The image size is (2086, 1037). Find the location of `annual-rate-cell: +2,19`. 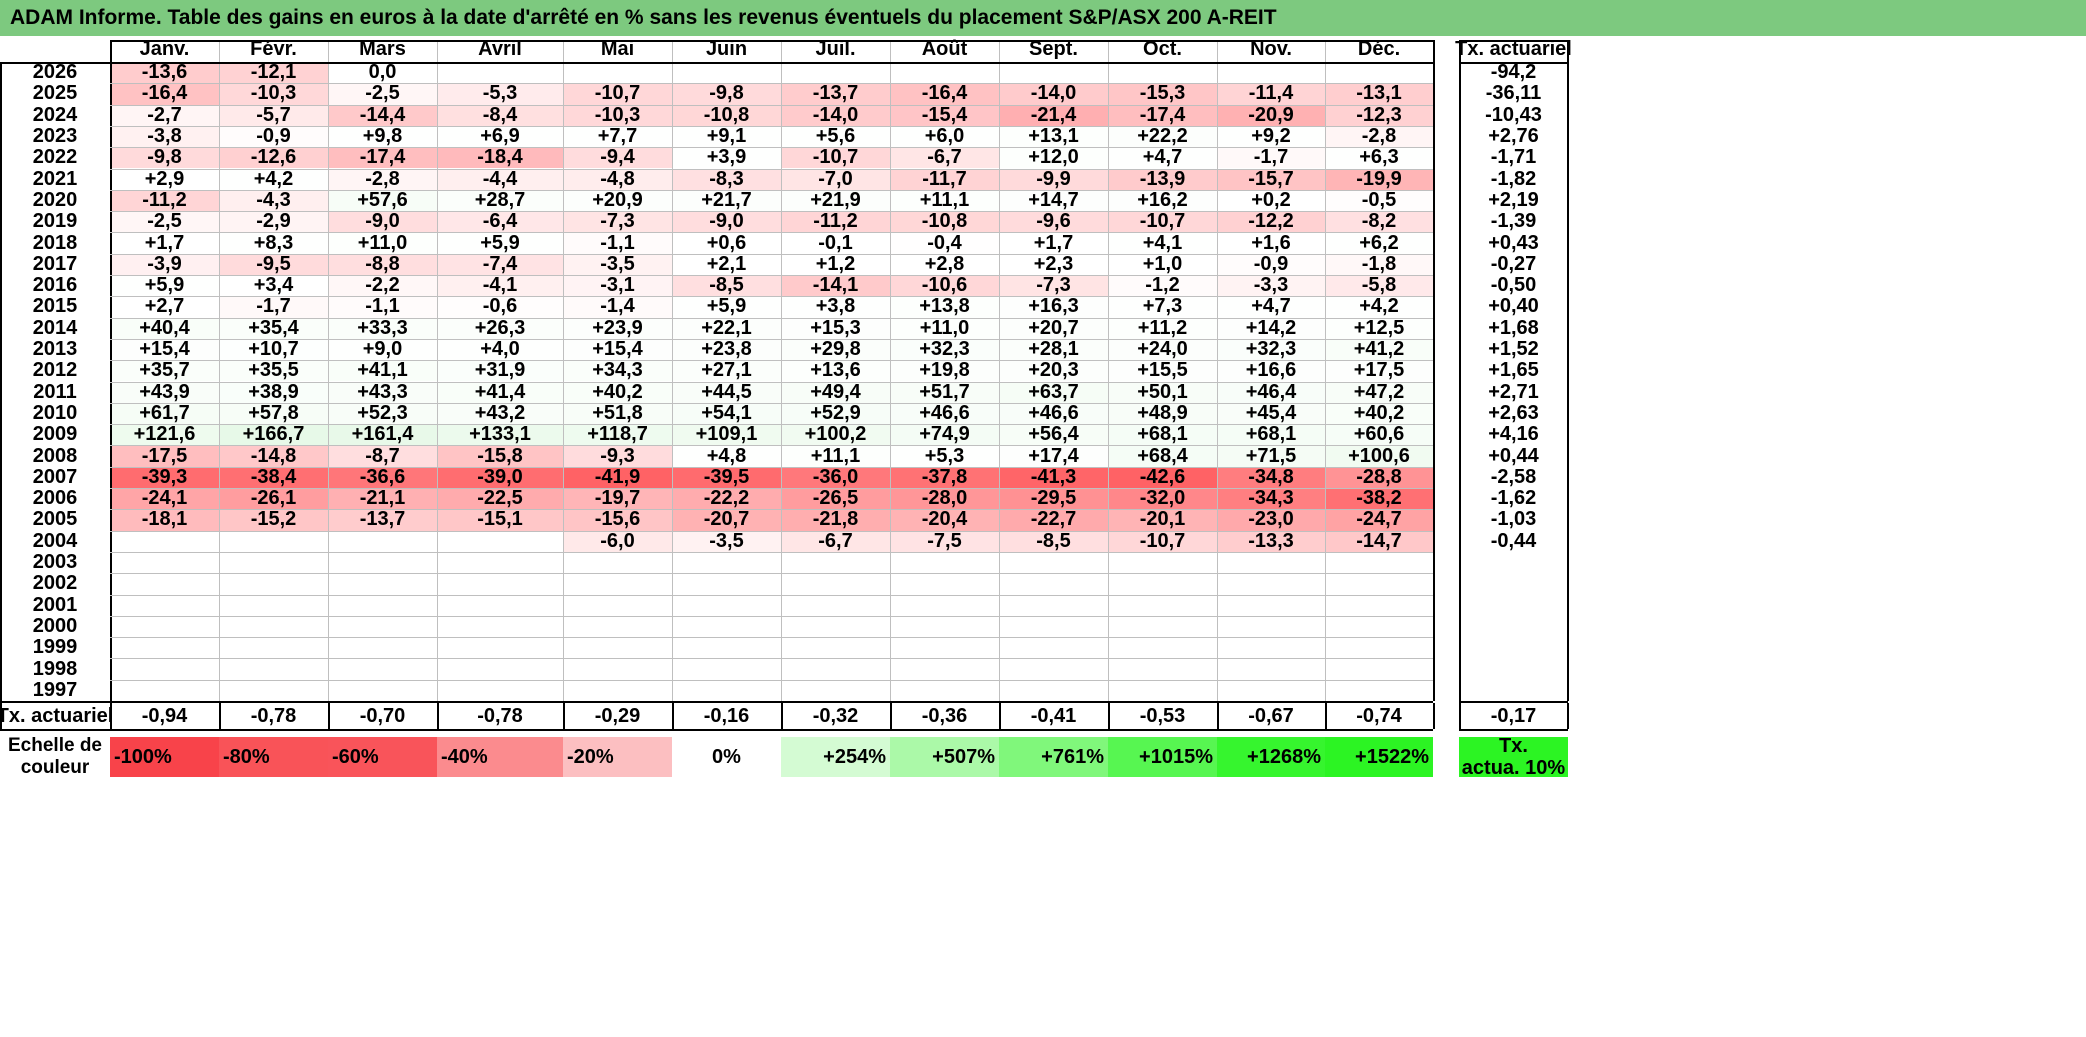

annual-rate-cell: +2,19 is located at coordinates (1513, 199).